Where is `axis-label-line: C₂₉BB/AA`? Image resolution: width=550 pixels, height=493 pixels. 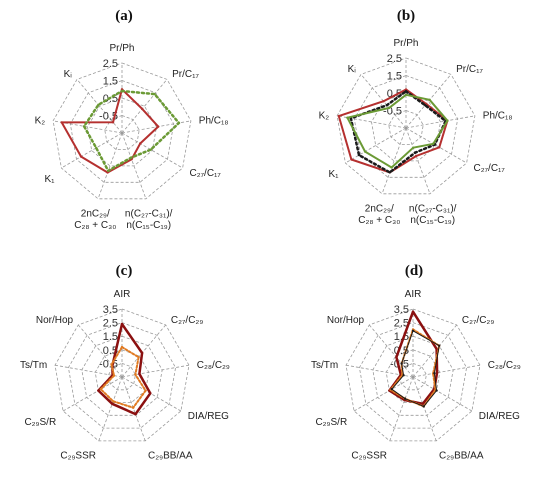 axis-label-line: C₂₉BB/AA is located at coordinates (461, 455).